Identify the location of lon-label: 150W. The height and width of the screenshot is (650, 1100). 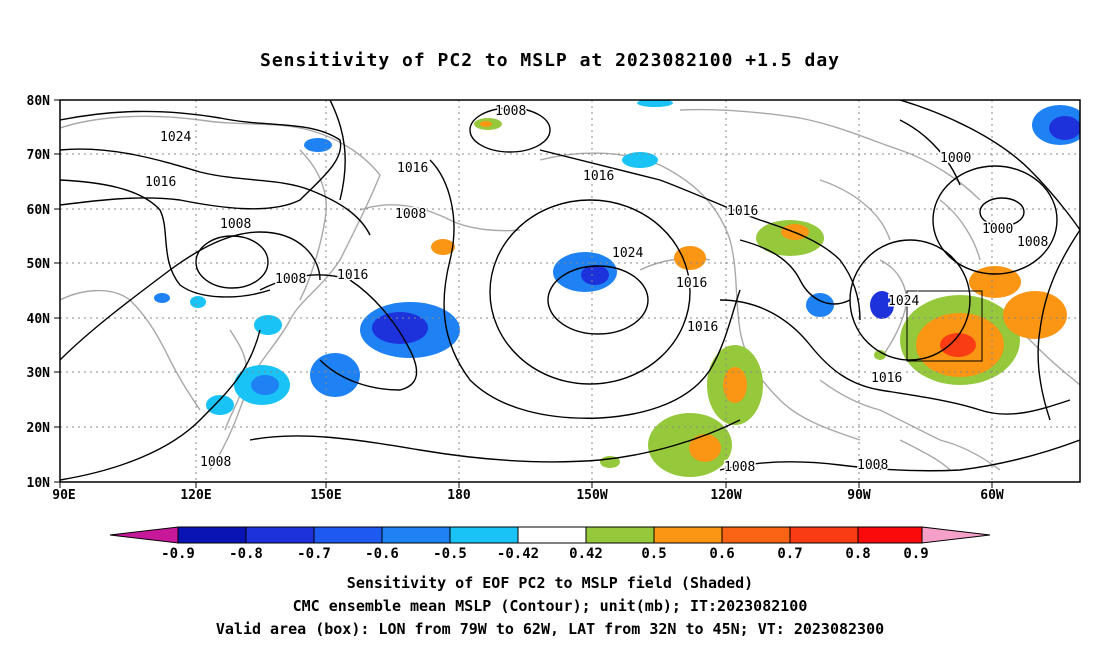
(591, 495).